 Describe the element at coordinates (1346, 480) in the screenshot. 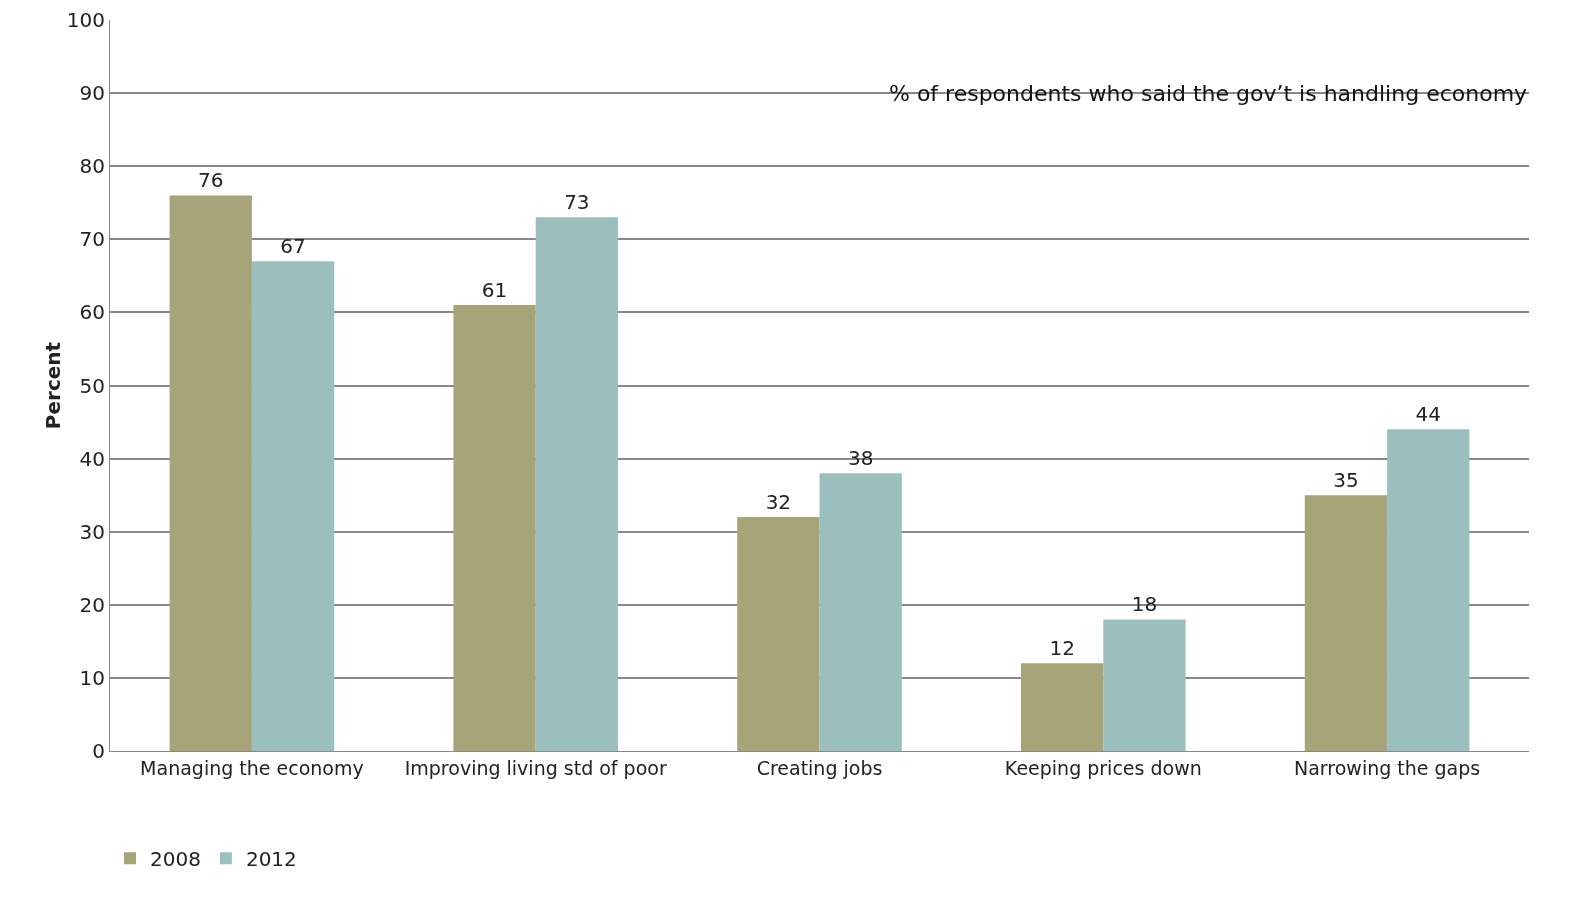

I see `data-label: 35` at that location.